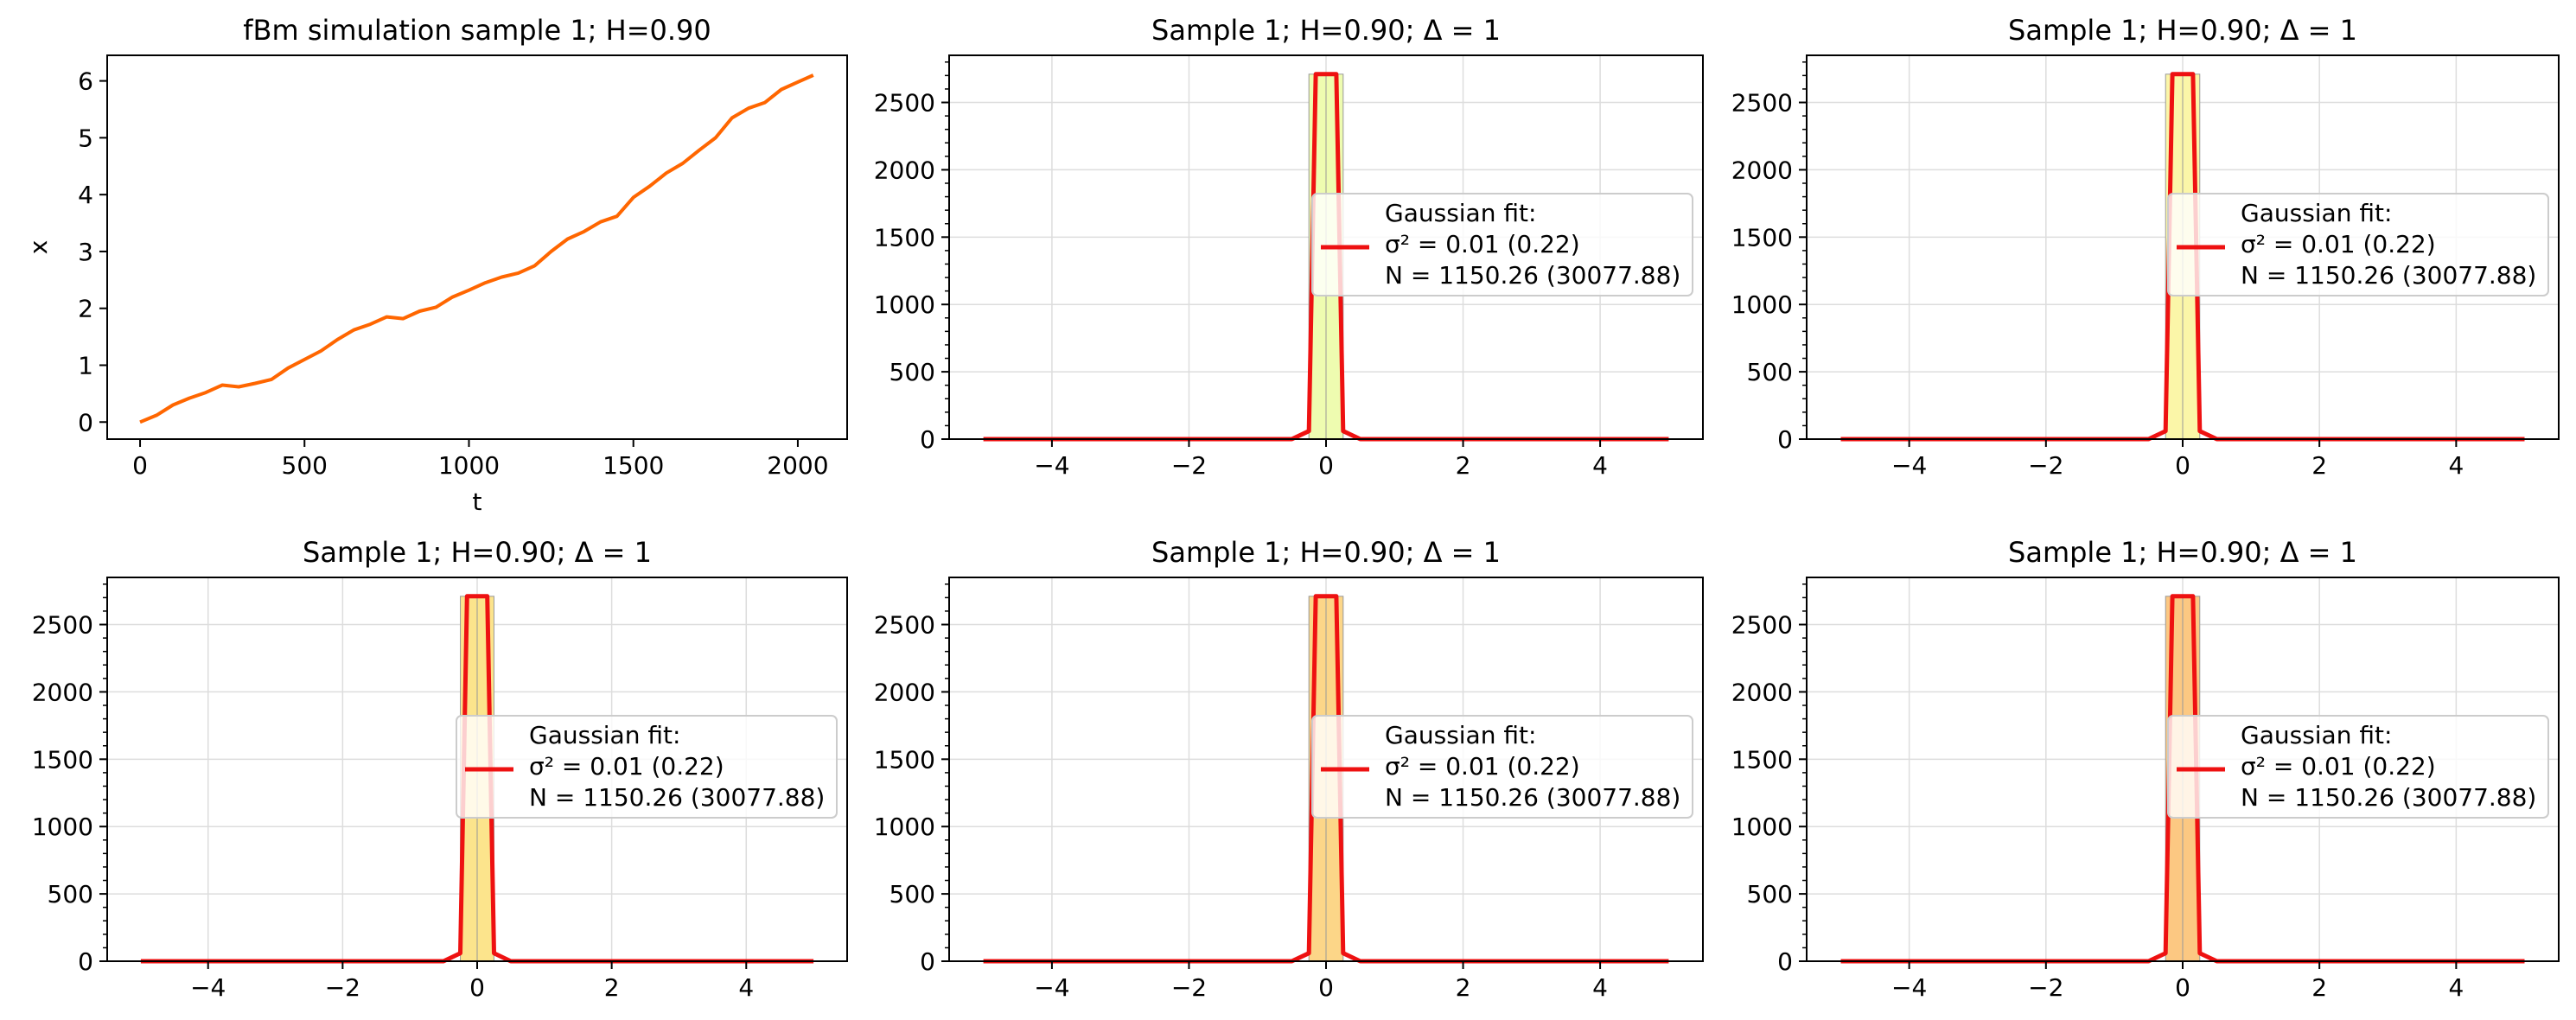 The width and height of the screenshot is (2576, 1020). I want to click on tick-label-x: 1500, so click(633, 466).